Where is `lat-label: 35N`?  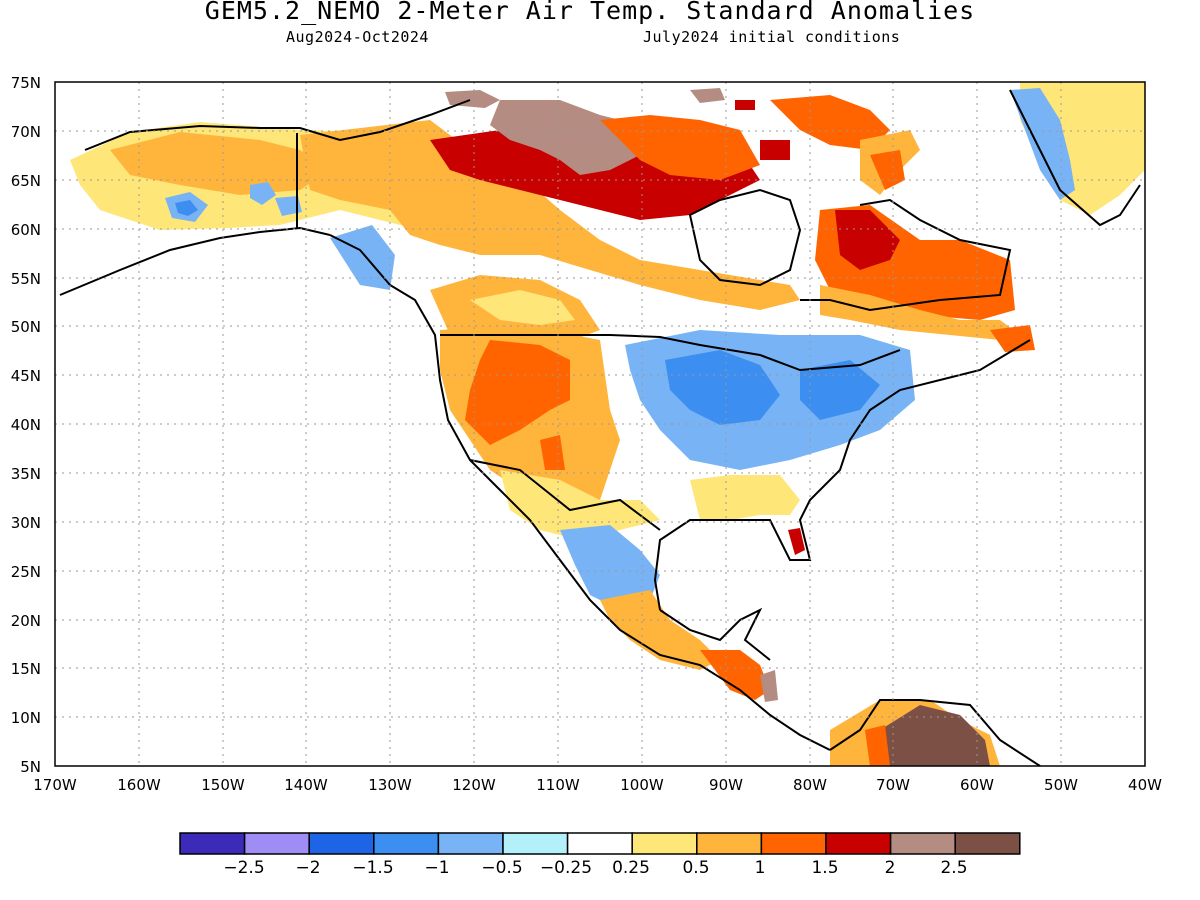
lat-label: 35N is located at coordinates (26, 474).